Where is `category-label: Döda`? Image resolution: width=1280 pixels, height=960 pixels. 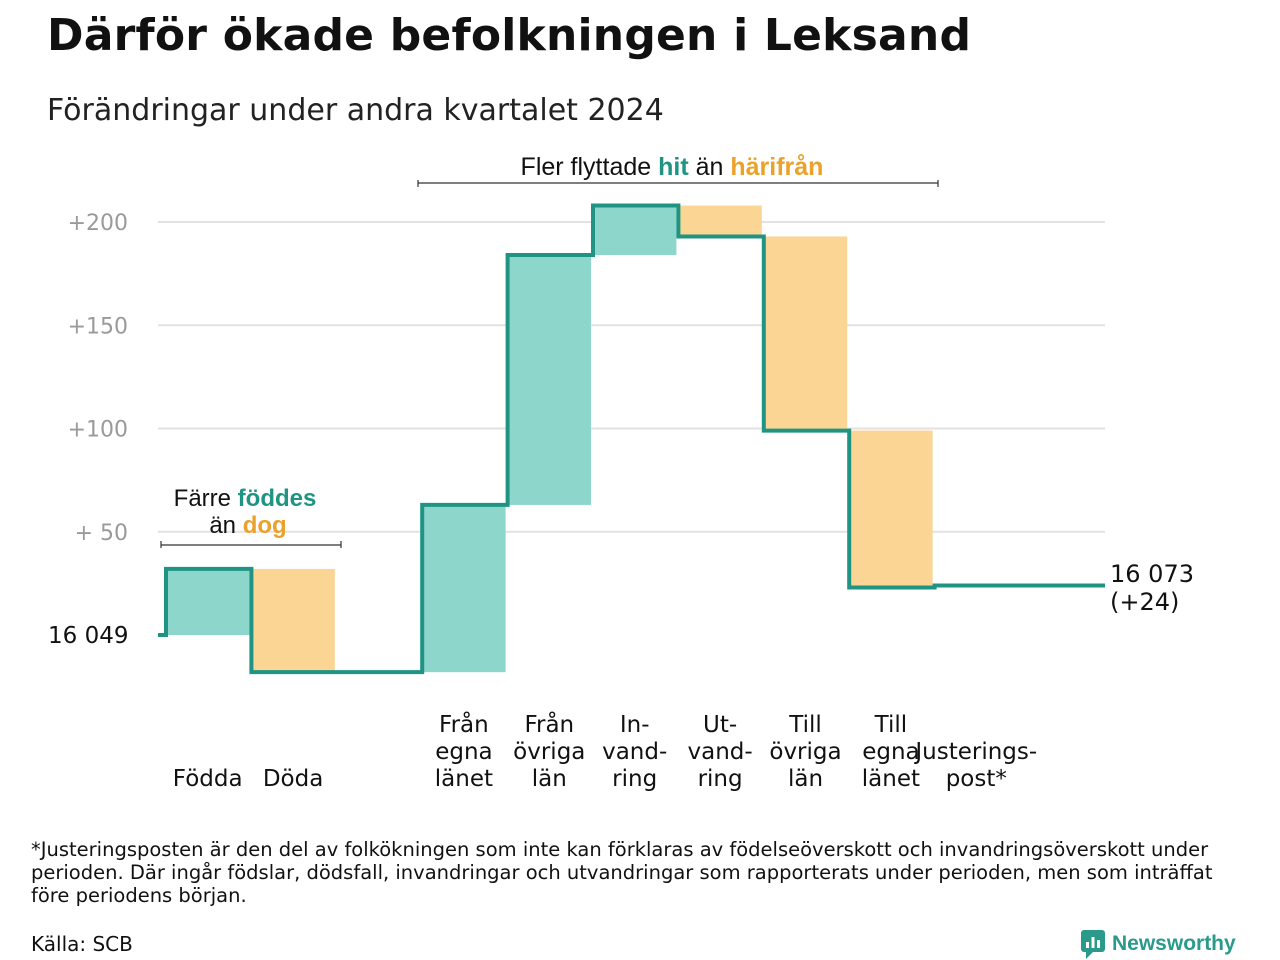 category-label: Döda is located at coordinates (293, 779).